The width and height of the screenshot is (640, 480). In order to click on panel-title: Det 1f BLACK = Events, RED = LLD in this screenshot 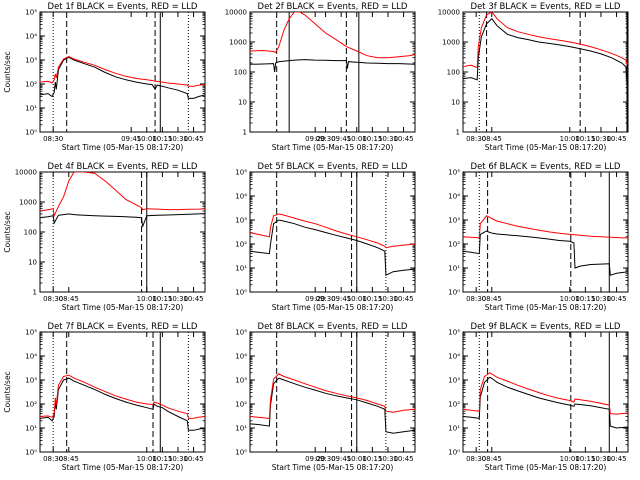, I will do `click(123, 7)`.